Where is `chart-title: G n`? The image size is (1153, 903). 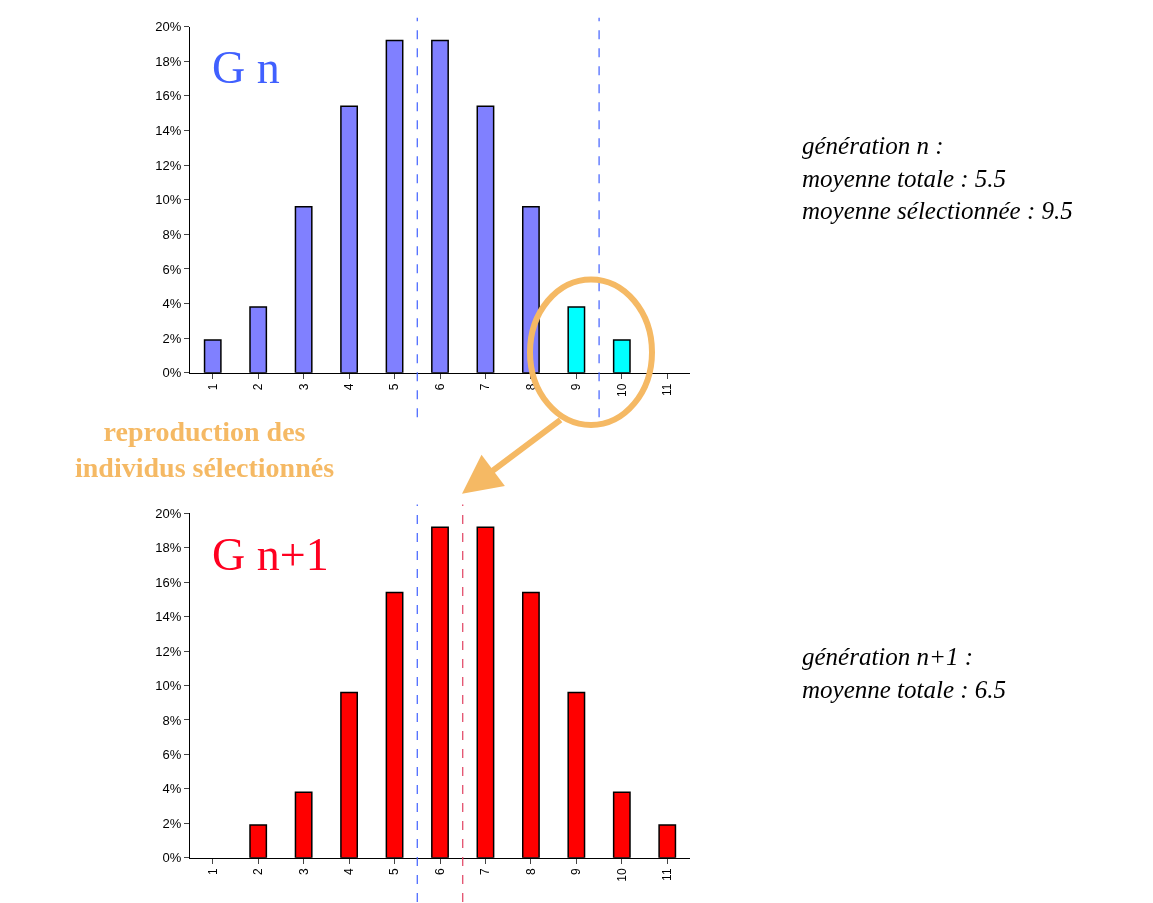
chart-title: G n is located at coordinates (246, 67).